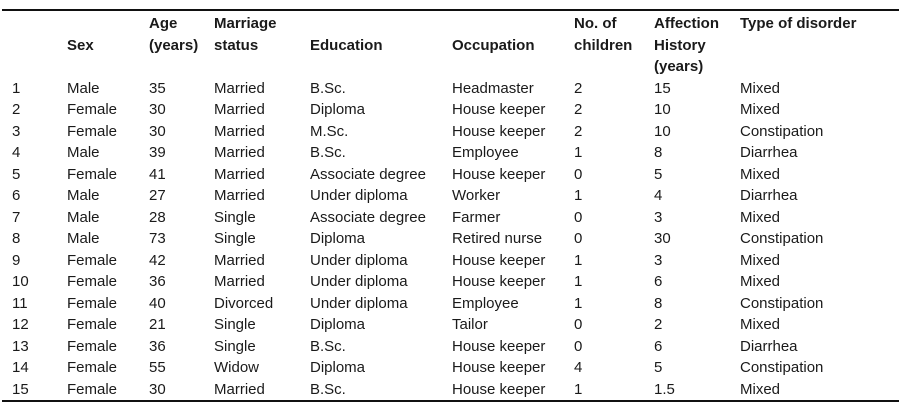 The width and height of the screenshot is (900, 417). Describe the element at coordinates (16, 152) in the screenshot. I see `cell-num: 4` at that location.